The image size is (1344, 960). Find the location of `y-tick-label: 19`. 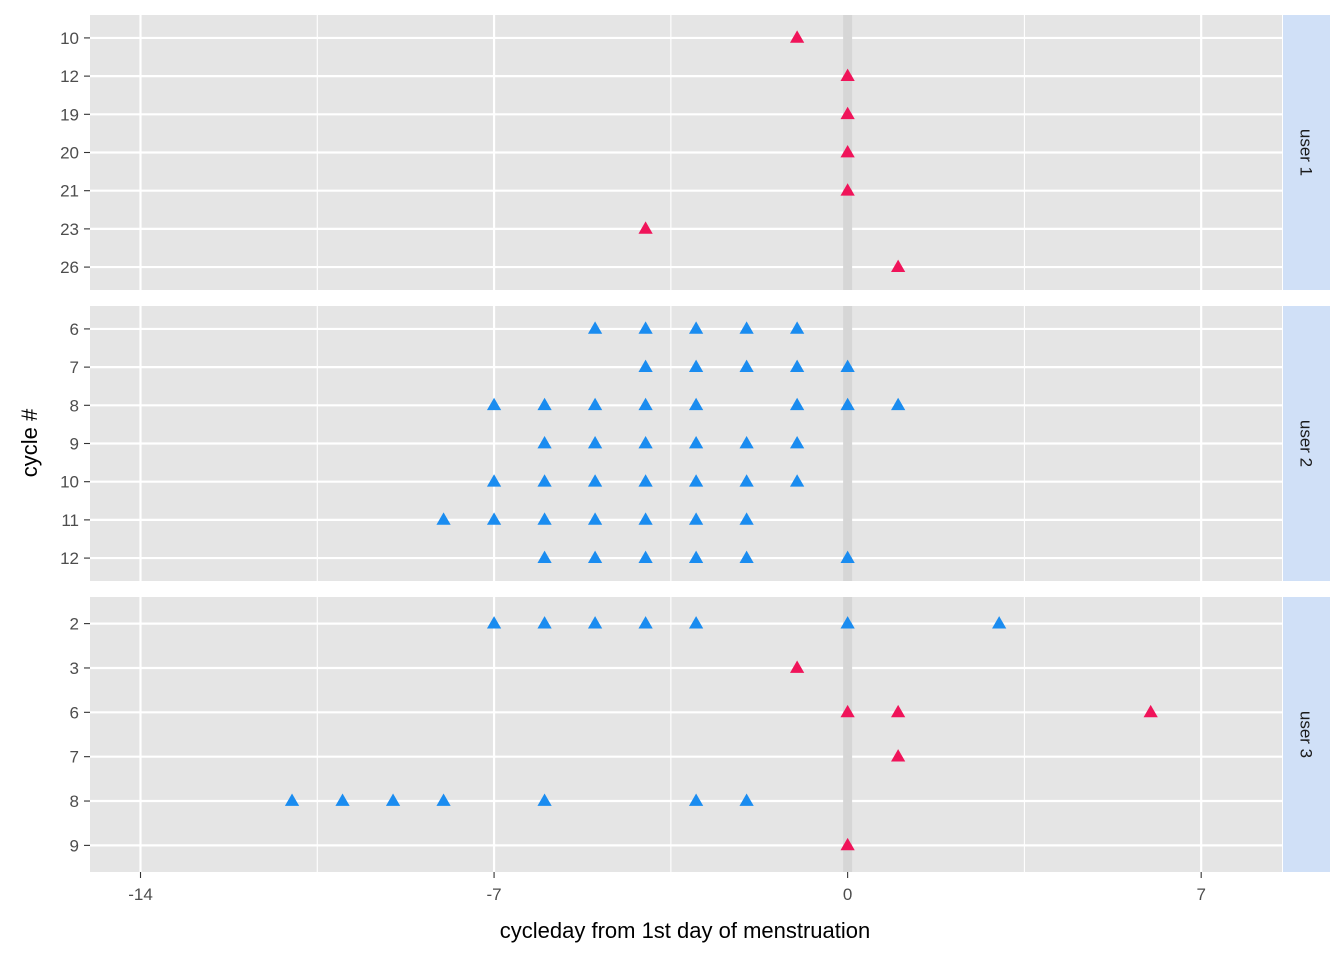

y-tick-label: 19 is located at coordinates (69, 114).